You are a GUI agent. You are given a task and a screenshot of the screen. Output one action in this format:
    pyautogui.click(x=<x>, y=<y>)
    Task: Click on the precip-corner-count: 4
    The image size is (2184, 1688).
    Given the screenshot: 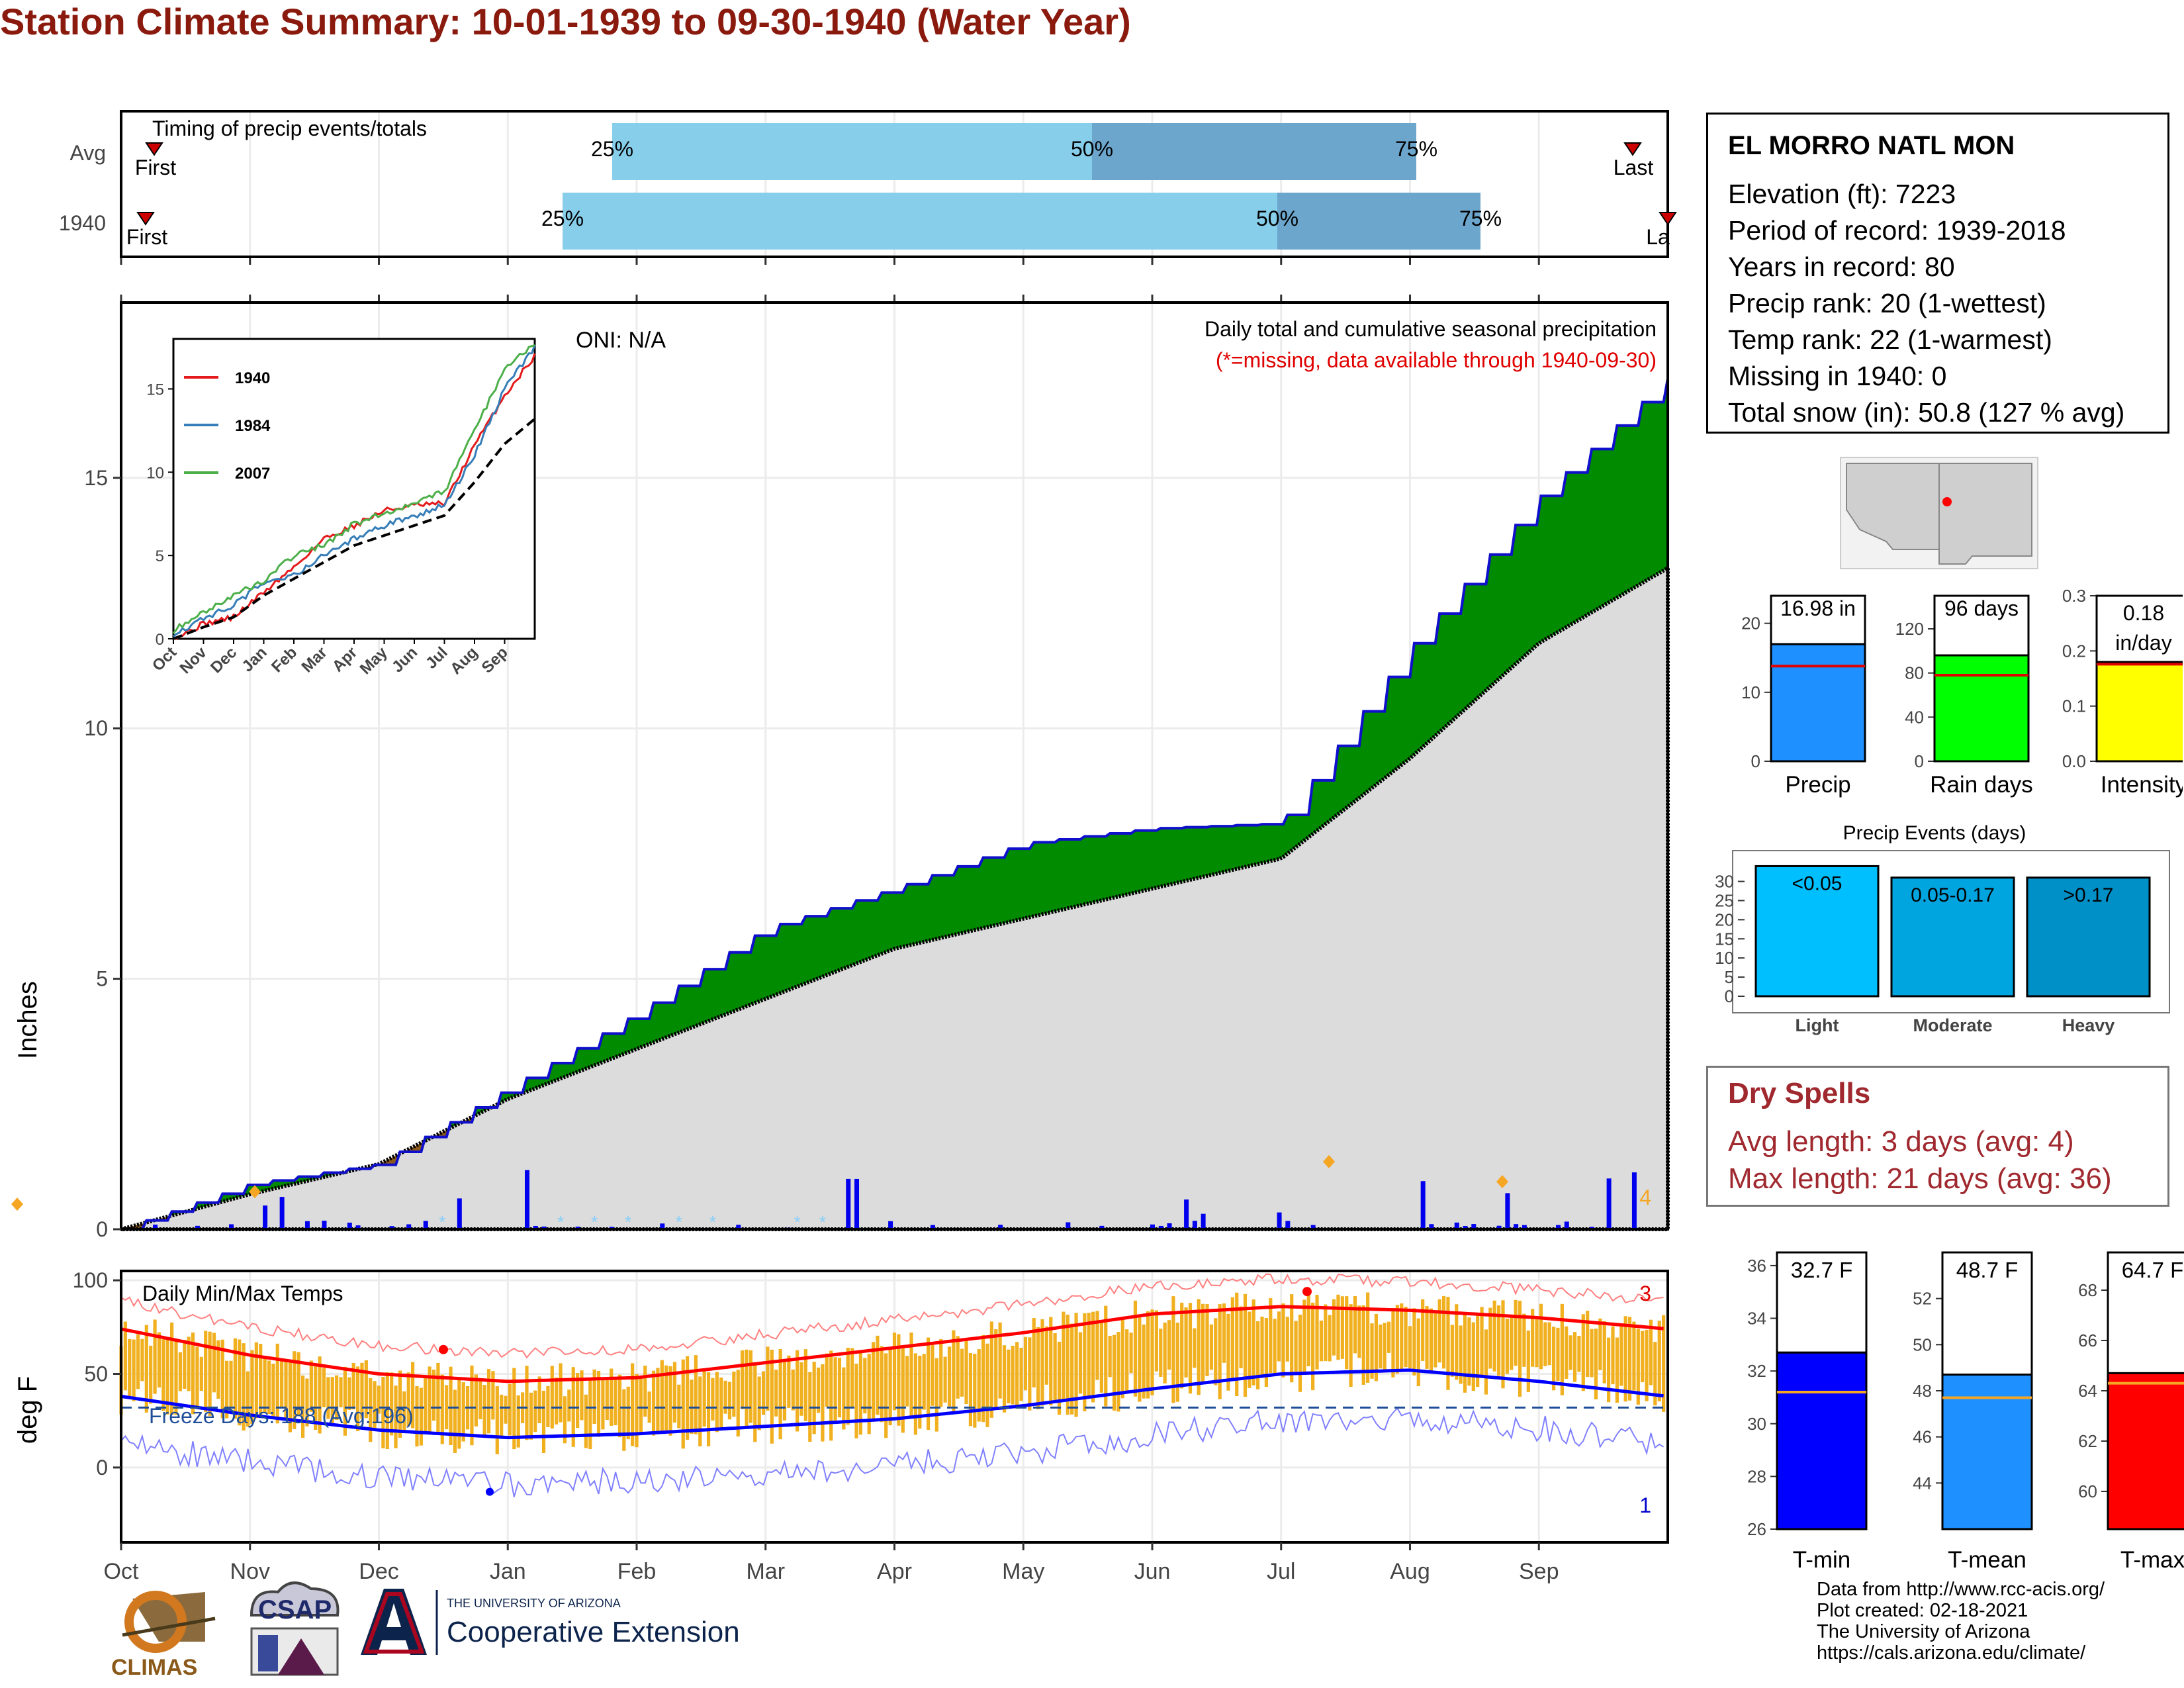 What is the action you would take?
    pyautogui.click(x=1645, y=1197)
    